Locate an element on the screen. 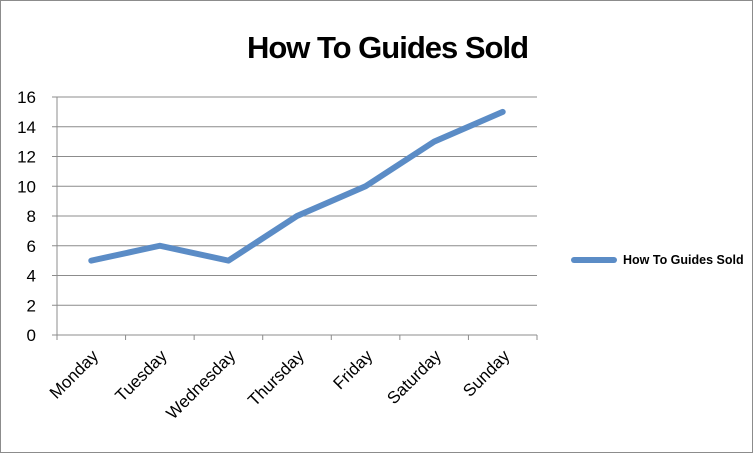 Image resolution: width=753 pixels, height=453 pixels. y-tick-label: 2 is located at coordinates (31, 305).